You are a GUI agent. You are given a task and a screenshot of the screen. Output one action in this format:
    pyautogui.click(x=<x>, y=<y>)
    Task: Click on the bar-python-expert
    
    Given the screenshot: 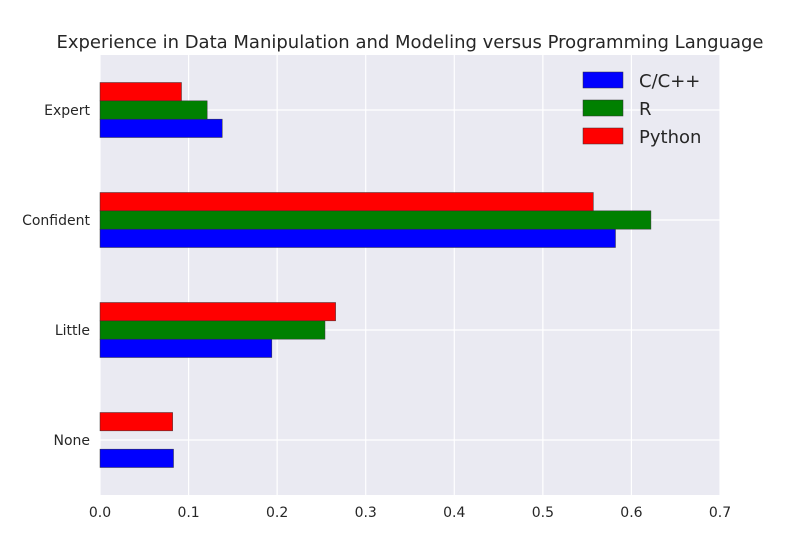 What is the action you would take?
    pyautogui.click(x=140, y=92)
    